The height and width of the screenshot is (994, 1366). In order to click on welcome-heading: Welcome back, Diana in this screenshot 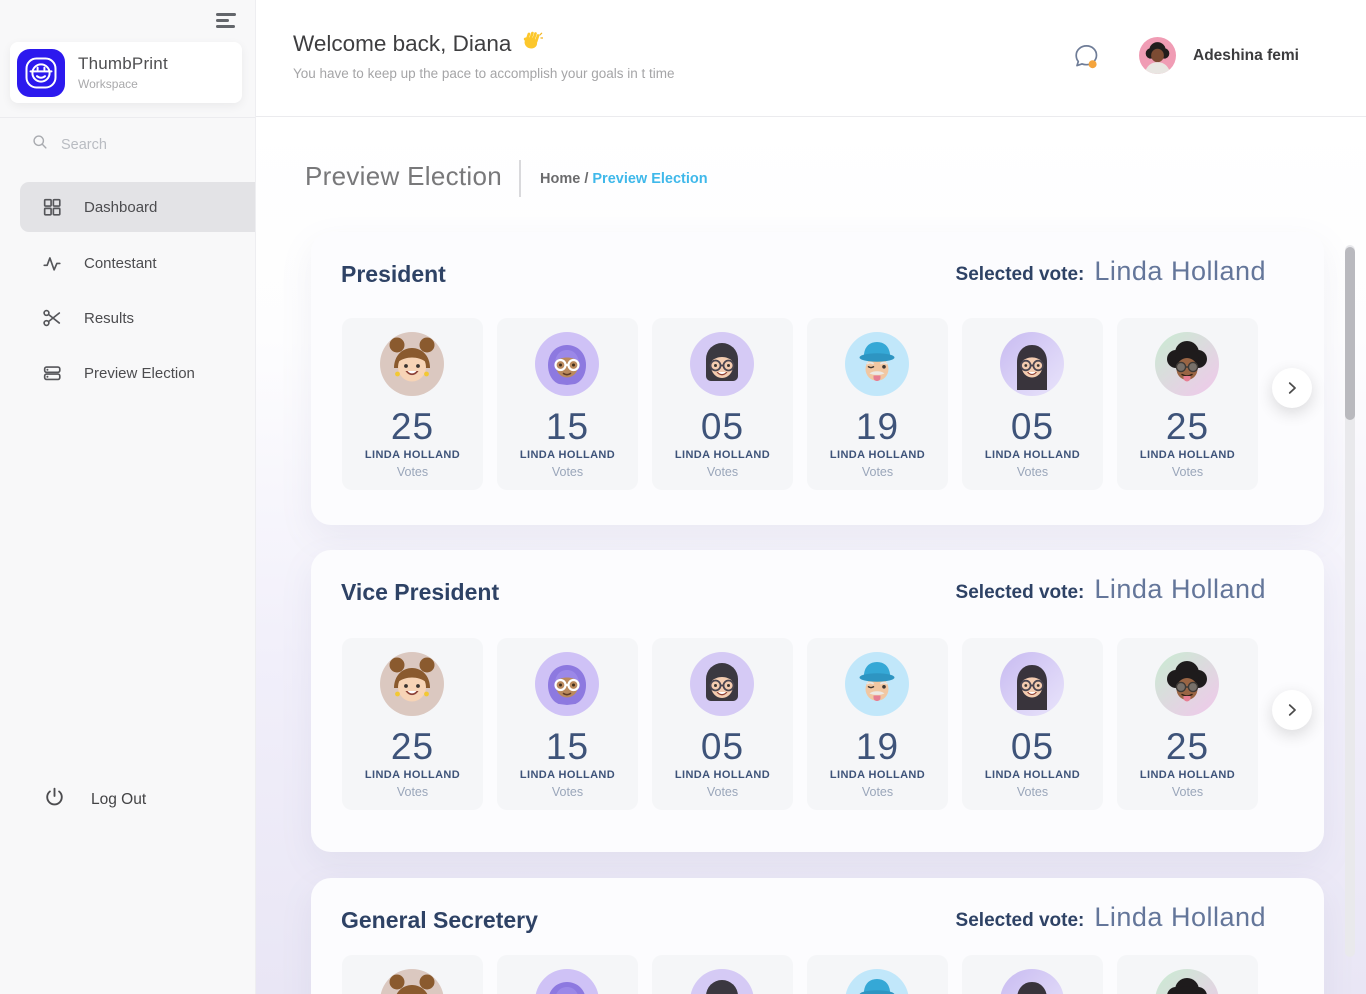, I will do `click(419, 43)`.